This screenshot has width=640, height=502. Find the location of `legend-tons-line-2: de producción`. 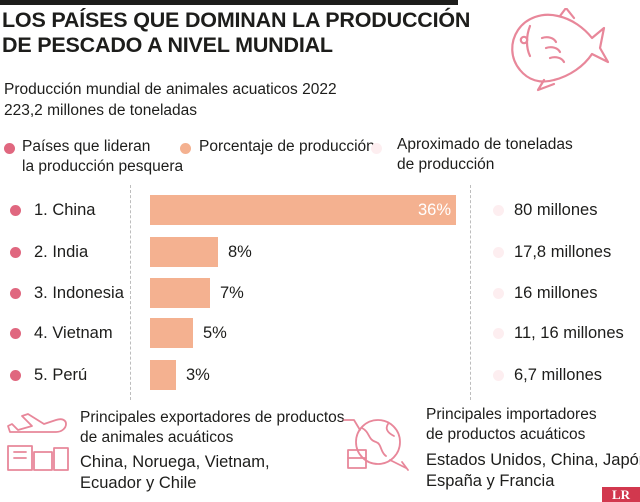

legend-tons-line-2: de producción is located at coordinates (446, 164).